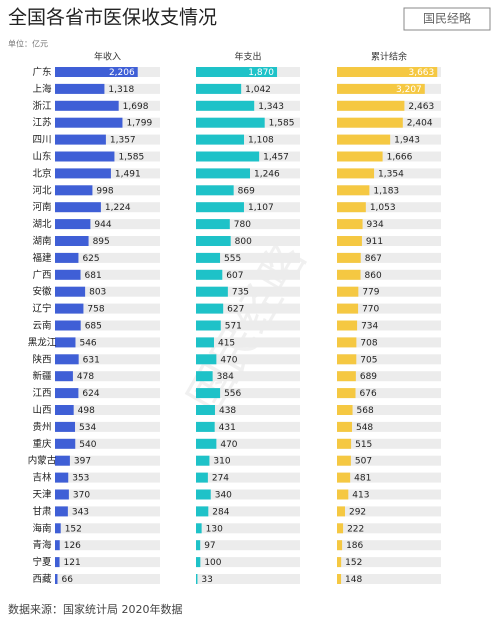 The height and width of the screenshot is (626, 499). What do you see at coordinates (360, 496) in the screenshot?
I see `value-label: 413` at bounding box center [360, 496].